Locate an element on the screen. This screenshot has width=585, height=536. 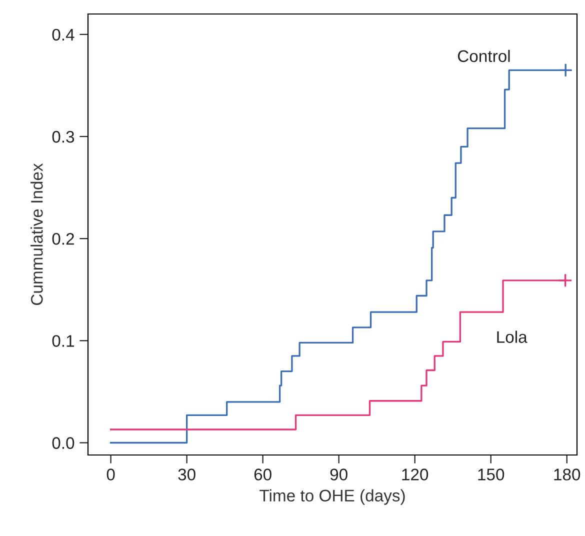
y-tick-label: 0.3 is located at coordinates (63, 136).